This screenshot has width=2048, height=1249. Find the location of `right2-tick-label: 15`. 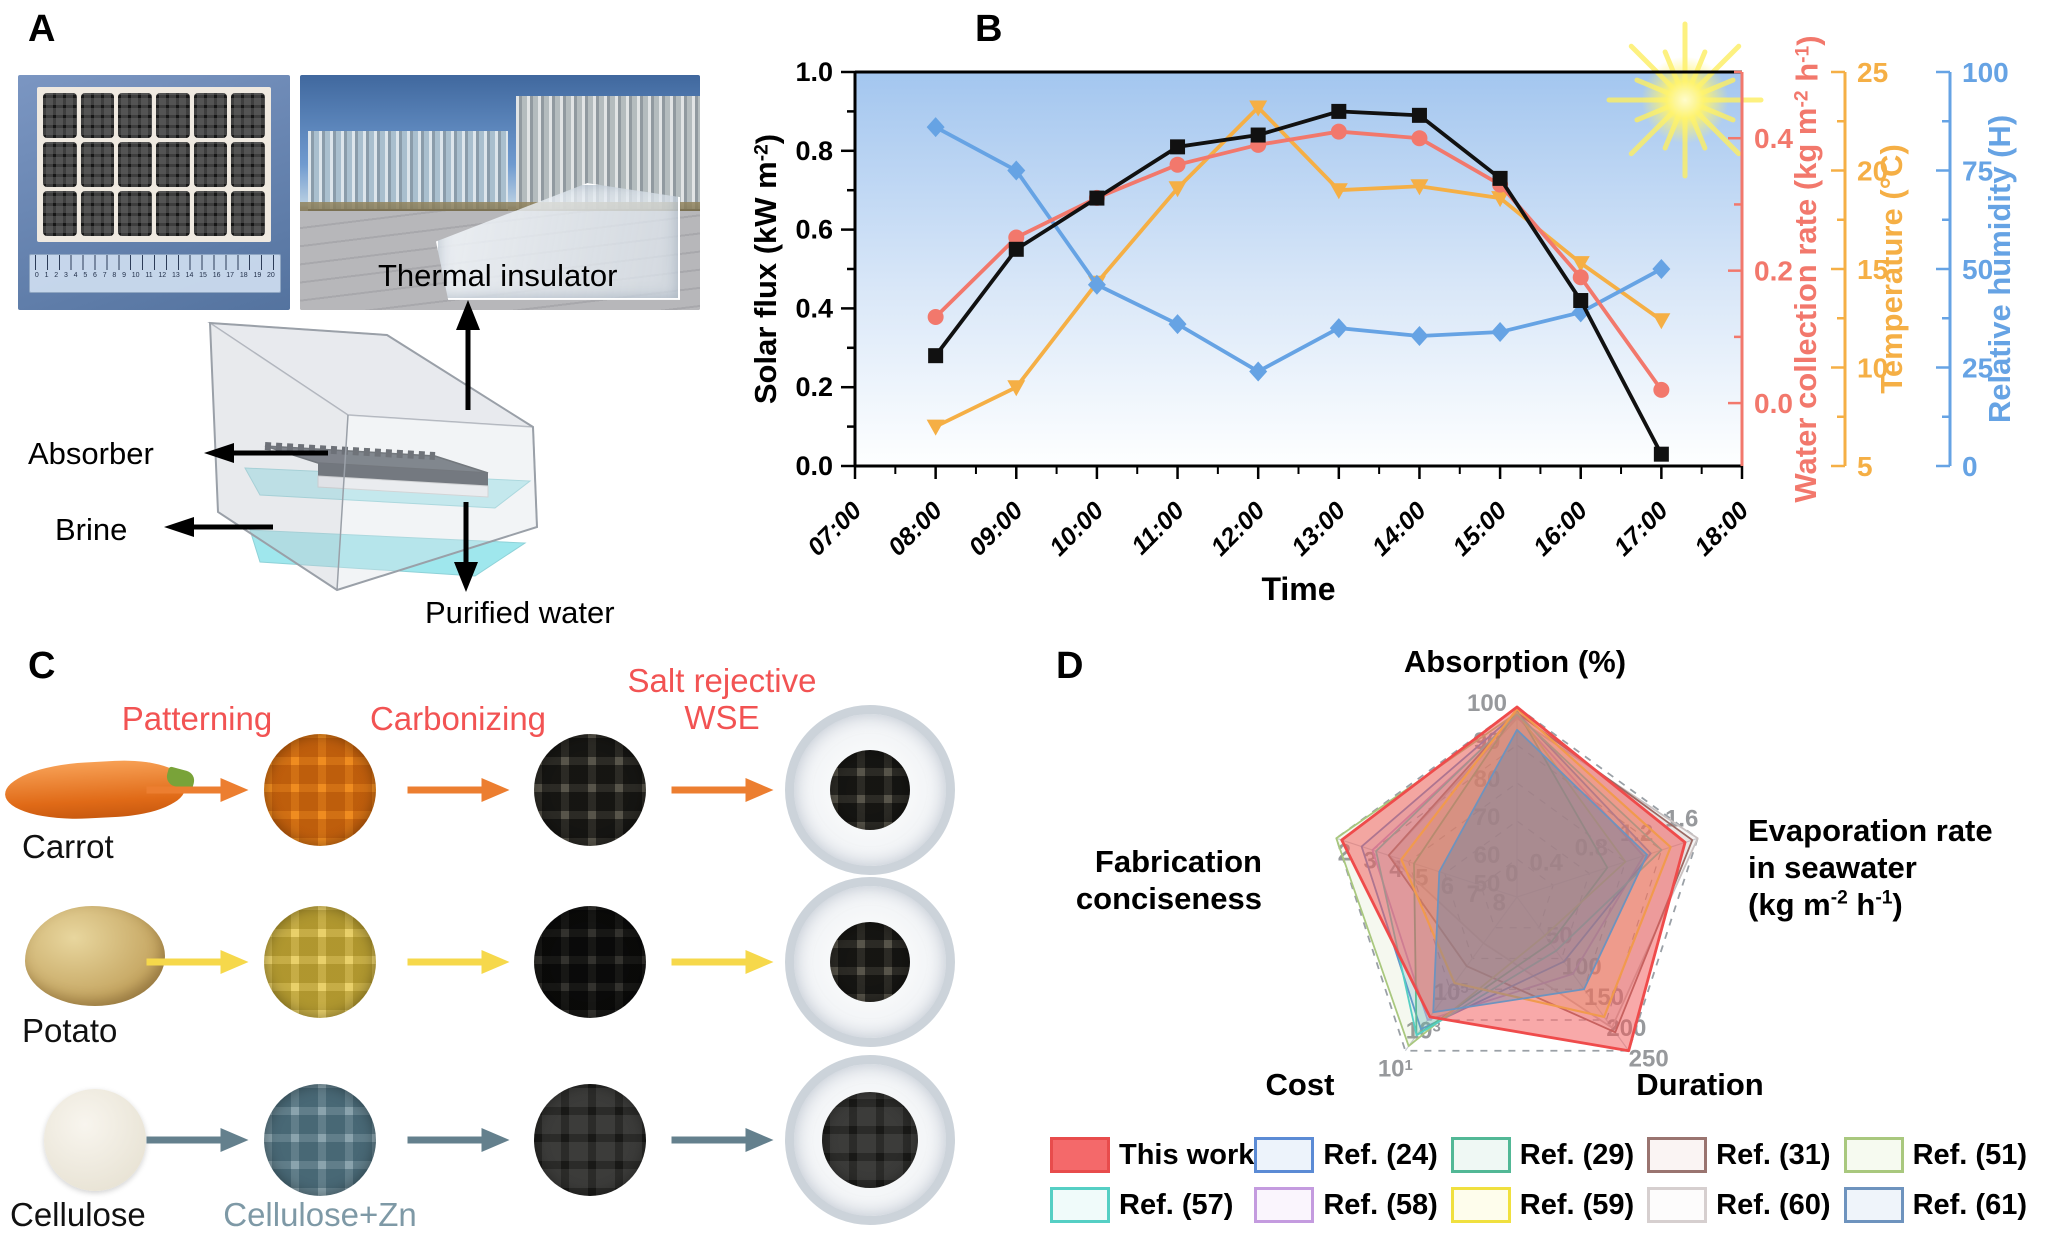

right2-tick-label: 15 is located at coordinates (1872, 269).